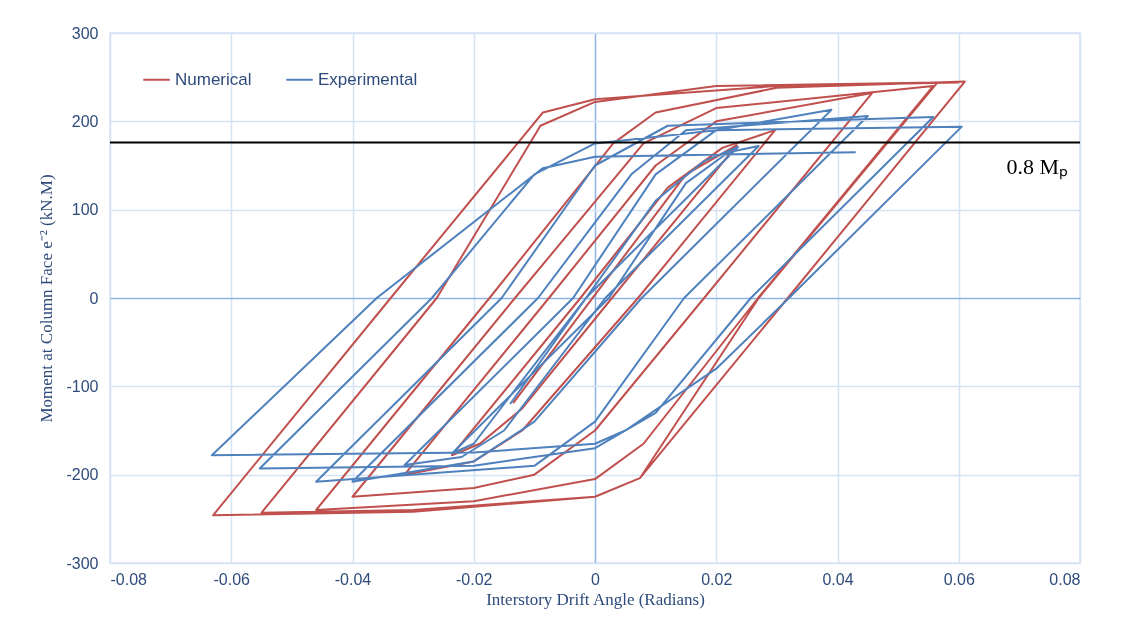 Image resolution: width=1123 pixels, height=640 pixels. Describe the element at coordinates (82, 475) in the screenshot. I see `y-tick-label: -200` at that location.